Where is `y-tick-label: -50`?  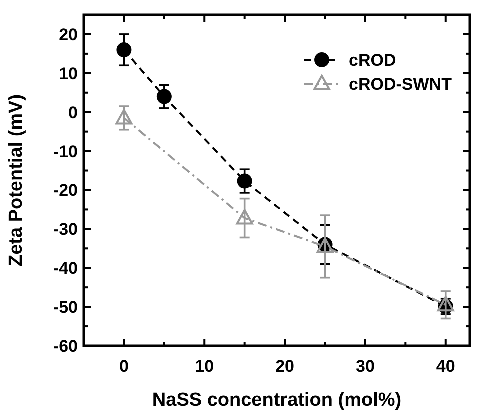
y-tick-label: -50 is located at coordinates (65, 308).